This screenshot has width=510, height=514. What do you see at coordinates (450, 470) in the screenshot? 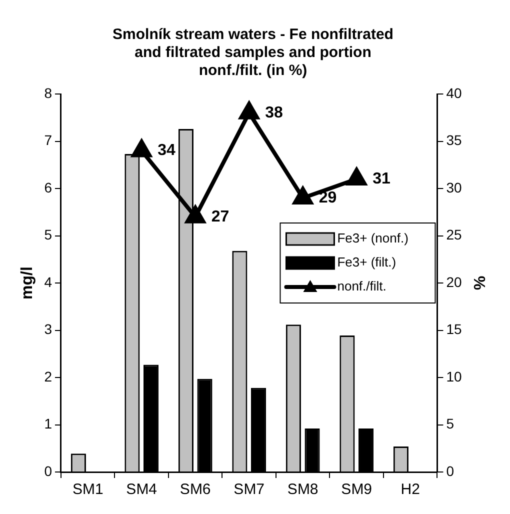
I see `y2-tick-label: 0` at bounding box center [450, 470].